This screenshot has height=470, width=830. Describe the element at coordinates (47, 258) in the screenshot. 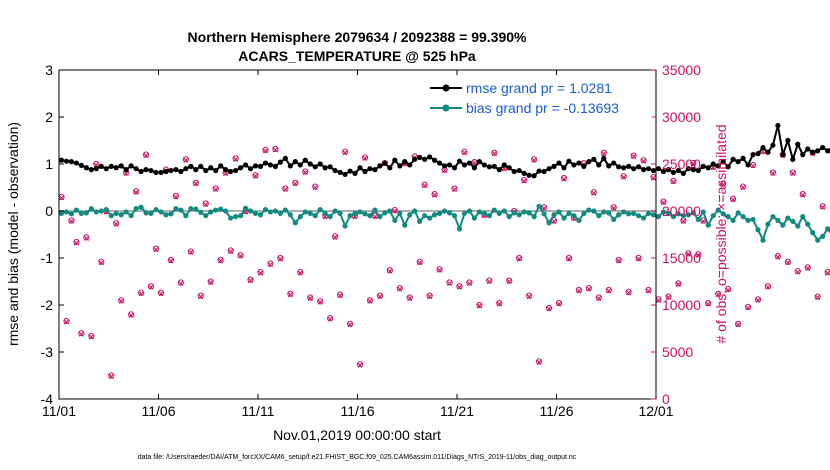

I see `left-tick-label: -1` at that location.